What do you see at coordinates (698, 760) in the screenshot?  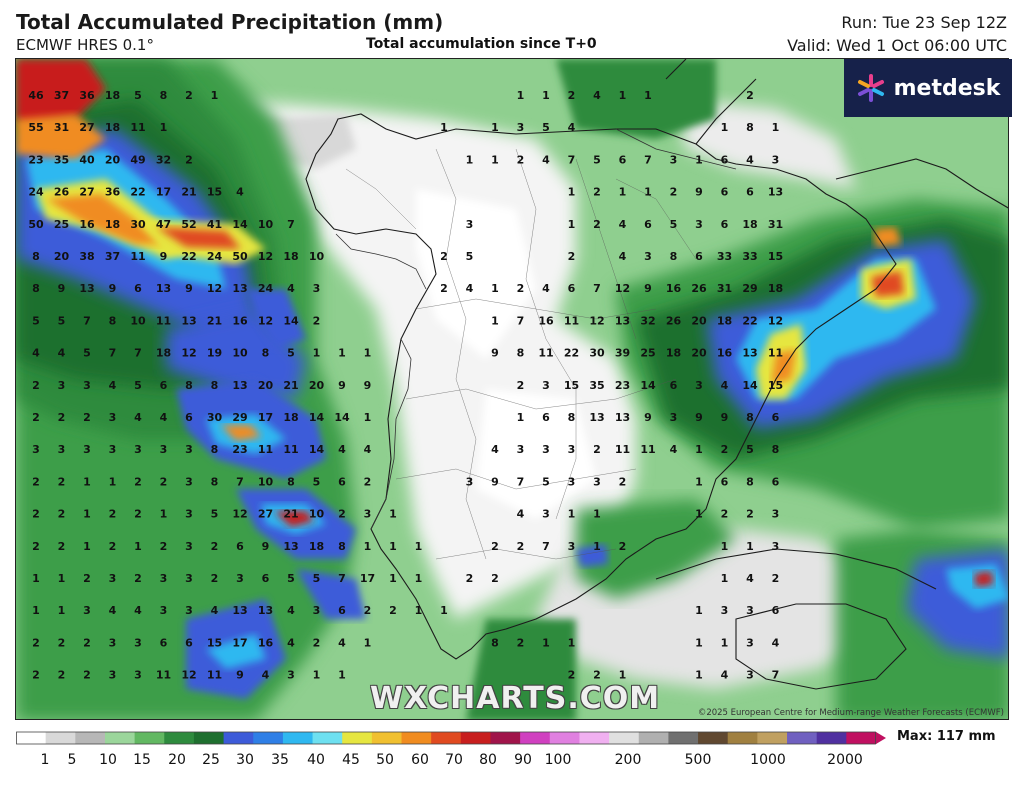 I see `legend-tick-label: 500` at bounding box center [698, 760].